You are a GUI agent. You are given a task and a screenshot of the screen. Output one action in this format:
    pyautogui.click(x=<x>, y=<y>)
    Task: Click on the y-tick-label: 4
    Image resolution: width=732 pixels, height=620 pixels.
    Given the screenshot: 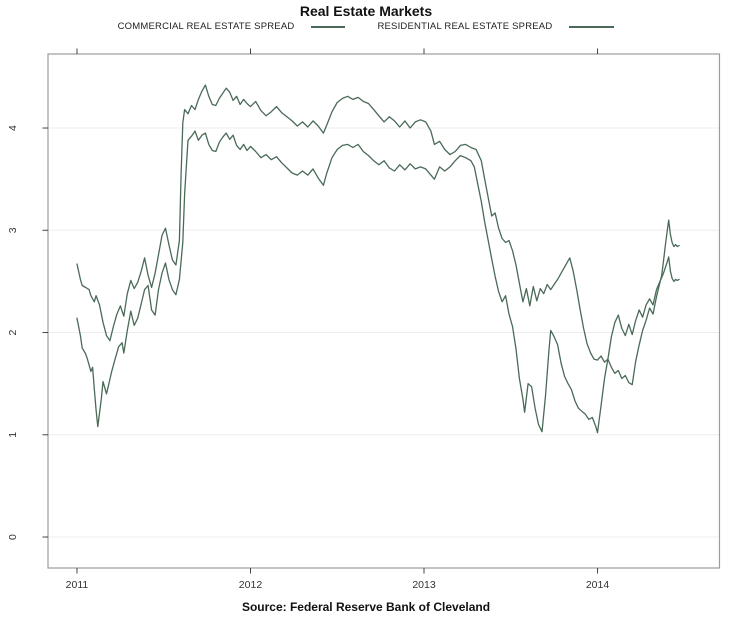 What is the action you would take?
    pyautogui.click(x=13, y=128)
    